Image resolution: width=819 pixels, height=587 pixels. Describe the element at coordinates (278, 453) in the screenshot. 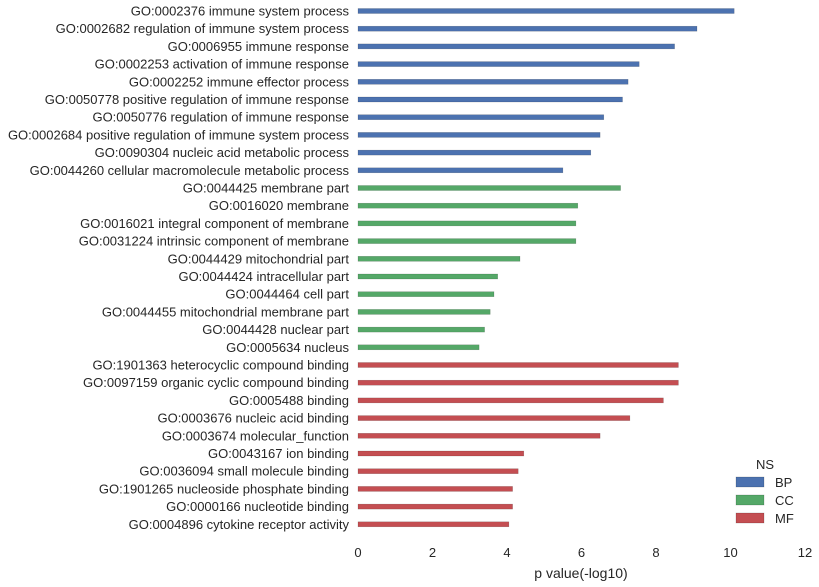

I see `category-label: GO:0043167 ion binding` at that location.